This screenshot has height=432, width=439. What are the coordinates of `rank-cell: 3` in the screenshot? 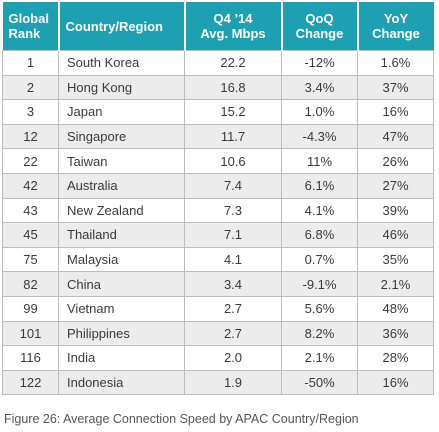 It's located at (30, 112).